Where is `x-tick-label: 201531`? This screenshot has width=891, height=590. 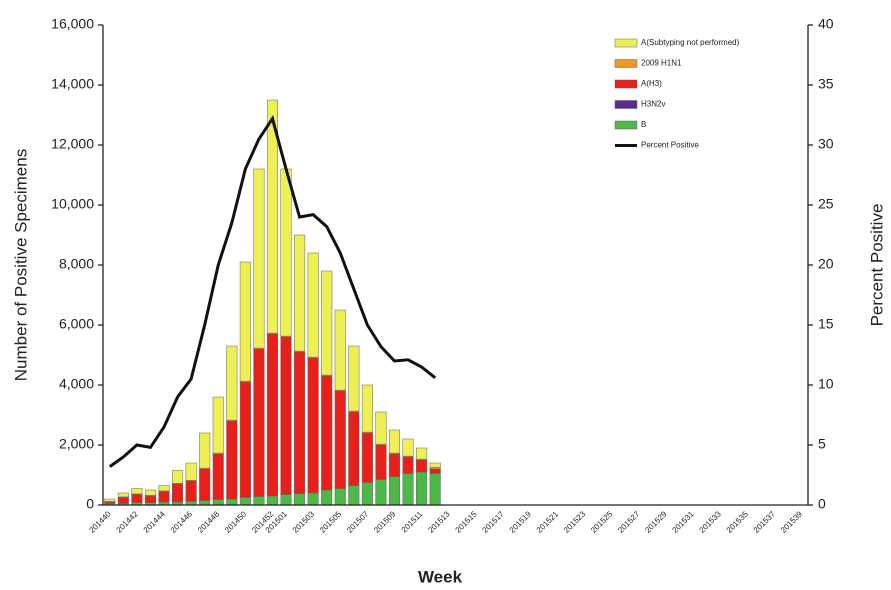 x-tick-label: 201531 is located at coordinates (683, 522).